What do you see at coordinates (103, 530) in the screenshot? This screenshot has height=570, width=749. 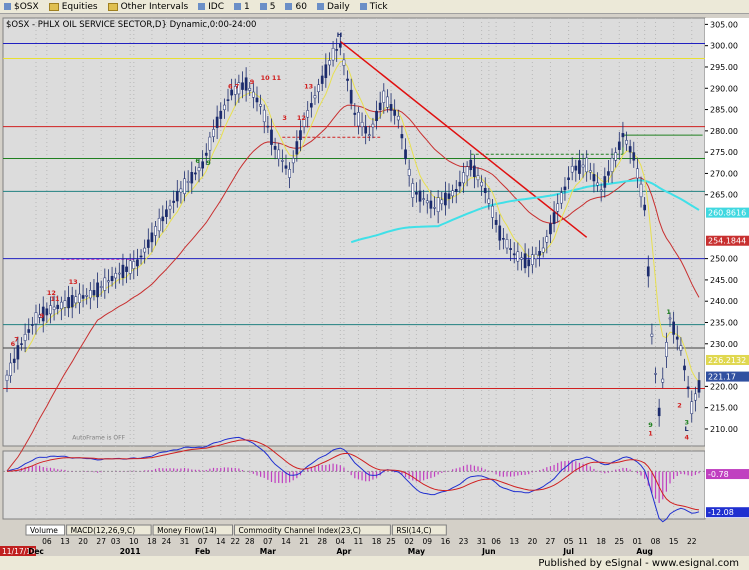 I see `study-tab-label: MACD(12,26,9,C)` at bounding box center [103, 530].